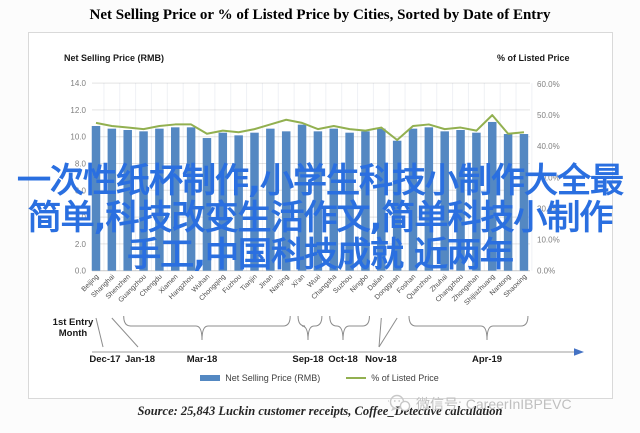  What do you see at coordinates (533, 58) in the screenshot?
I see `right-axis-title: % of Listed Price` at bounding box center [533, 58].